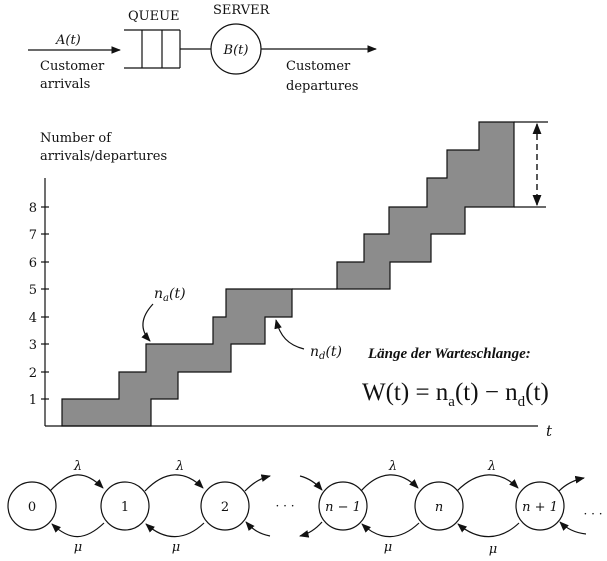 The height and width of the screenshot is (561, 607). What do you see at coordinates (33, 400) in the screenshot?
I see `y-tick-label: 1` at bounding box center [33, 400].